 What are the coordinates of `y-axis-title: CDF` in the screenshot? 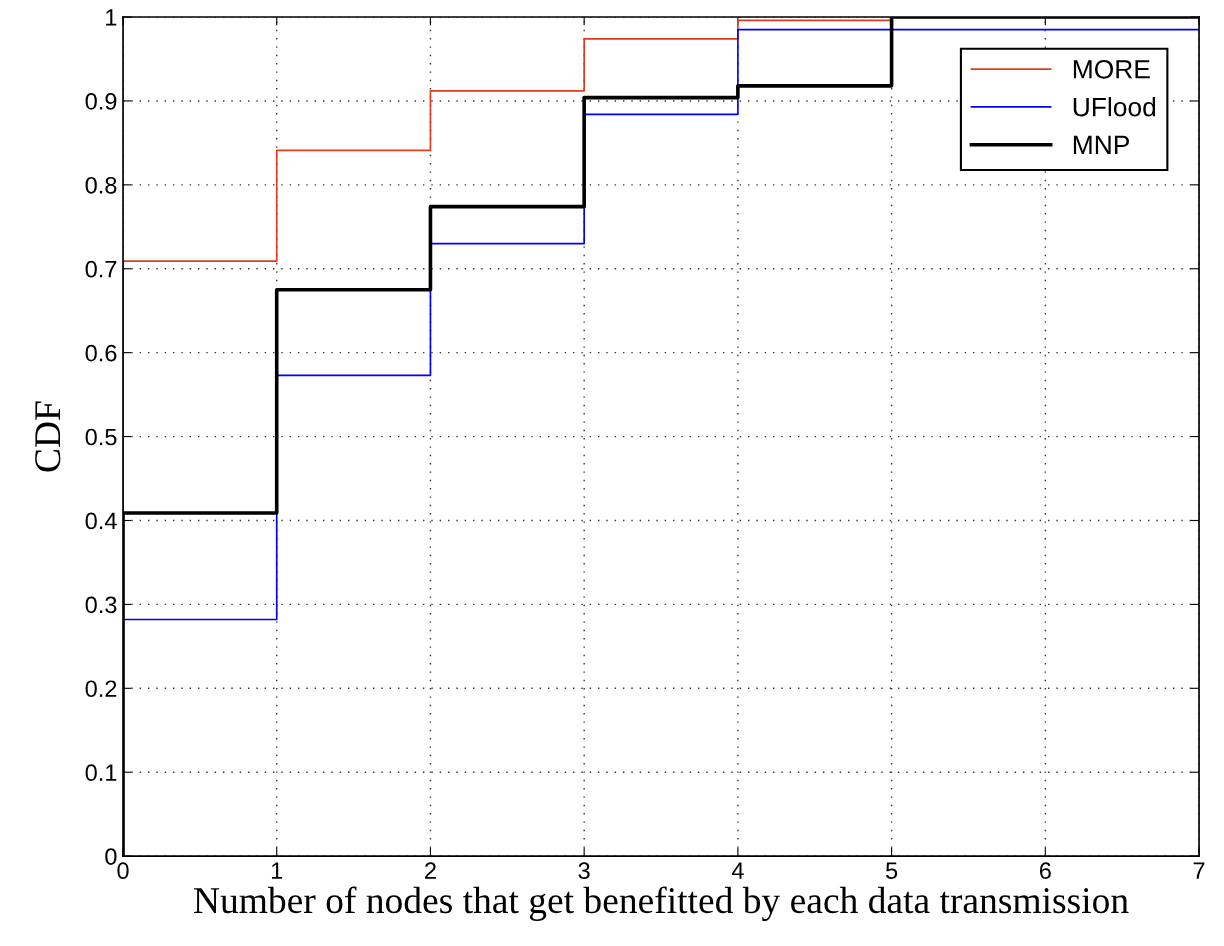 It's located at (48, 436).